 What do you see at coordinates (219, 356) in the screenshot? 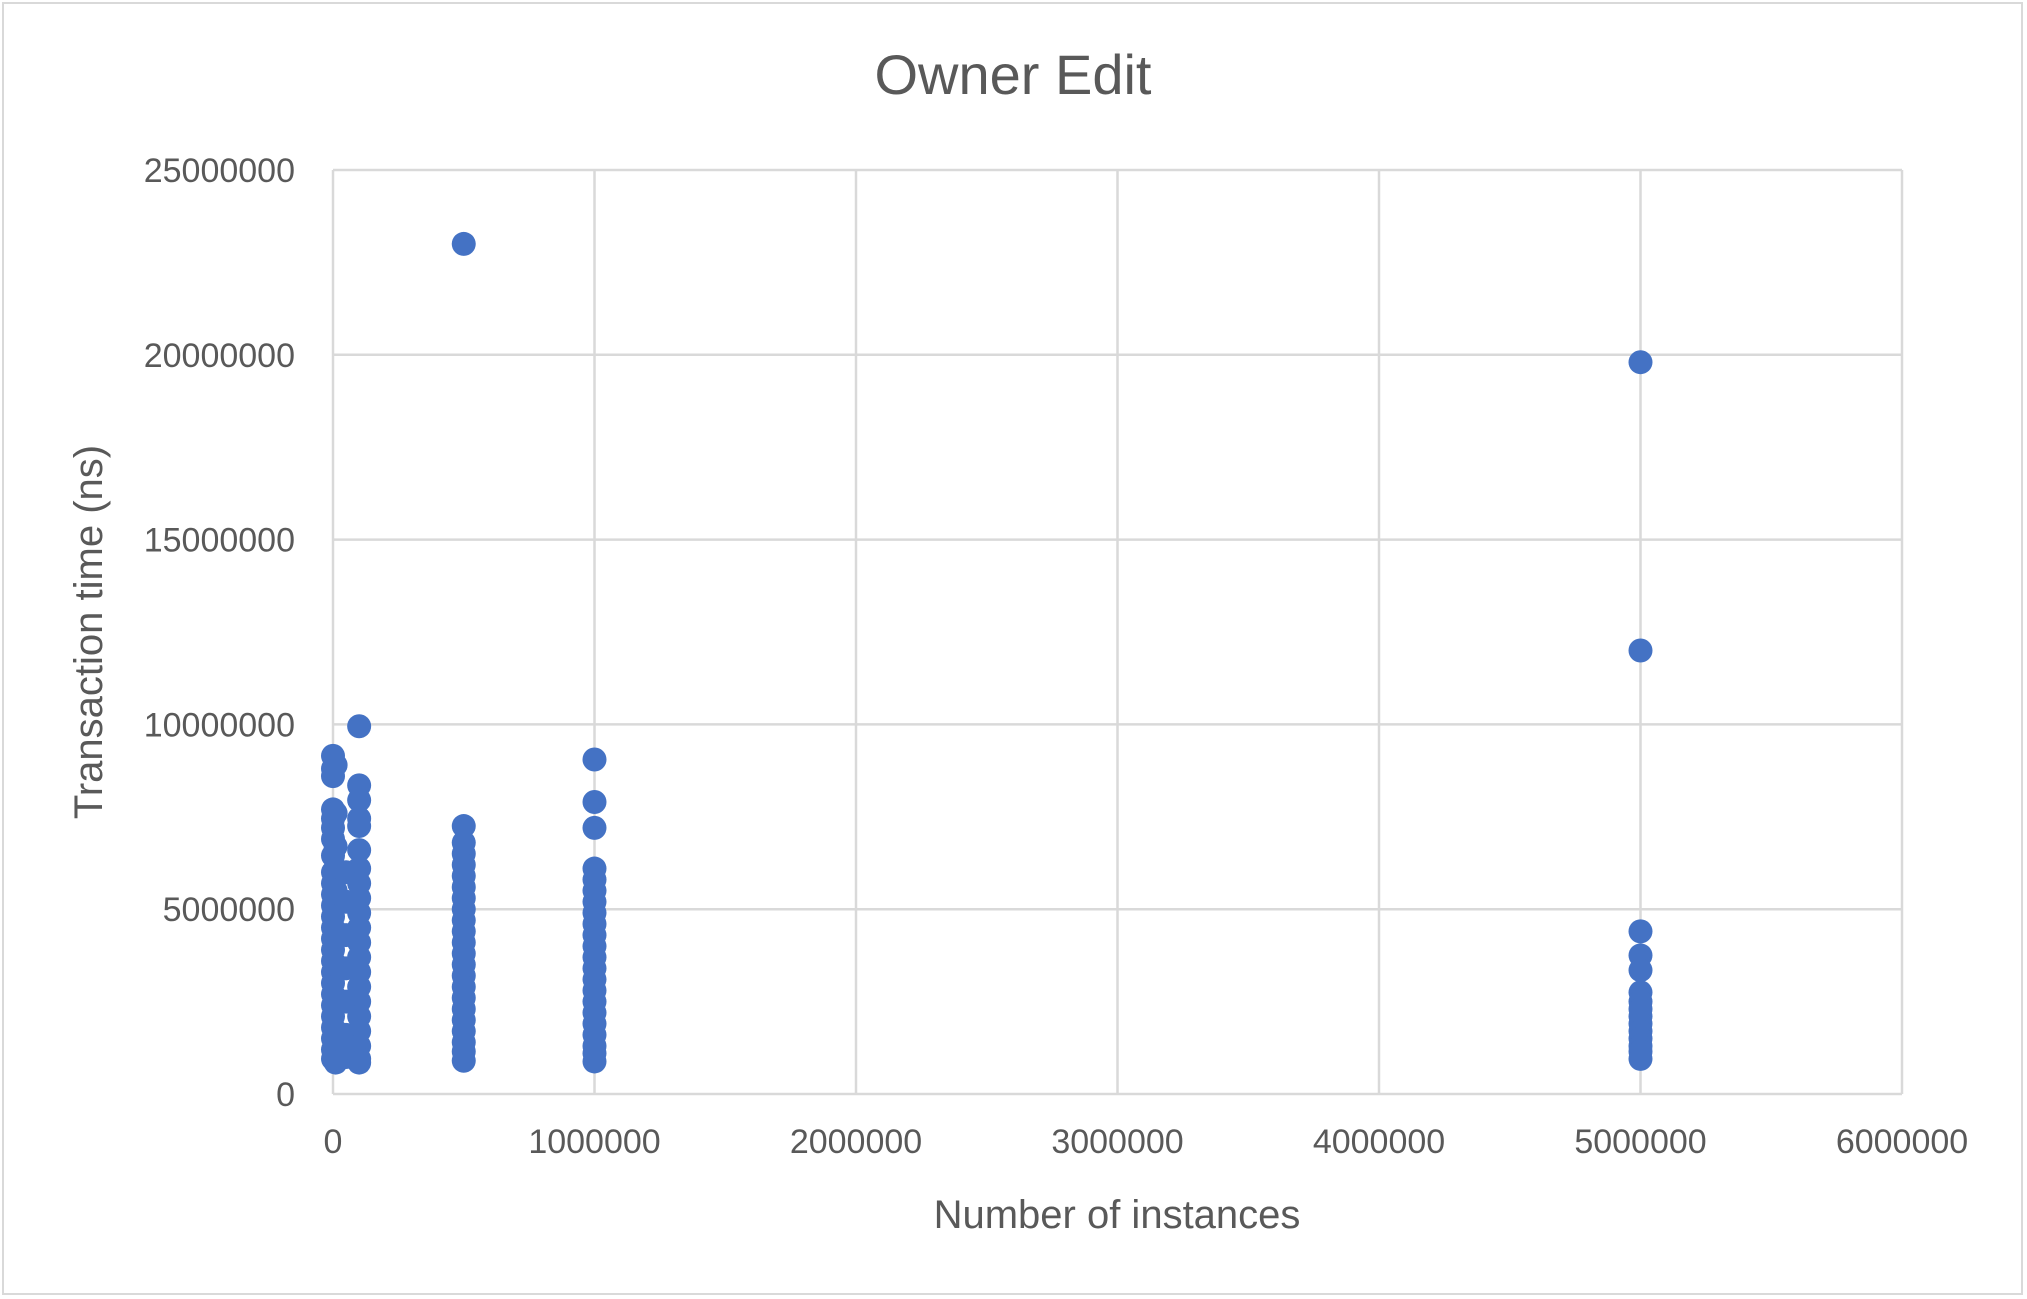
I see `y-tick-label: 20000000` at bounding box center [219, 356].